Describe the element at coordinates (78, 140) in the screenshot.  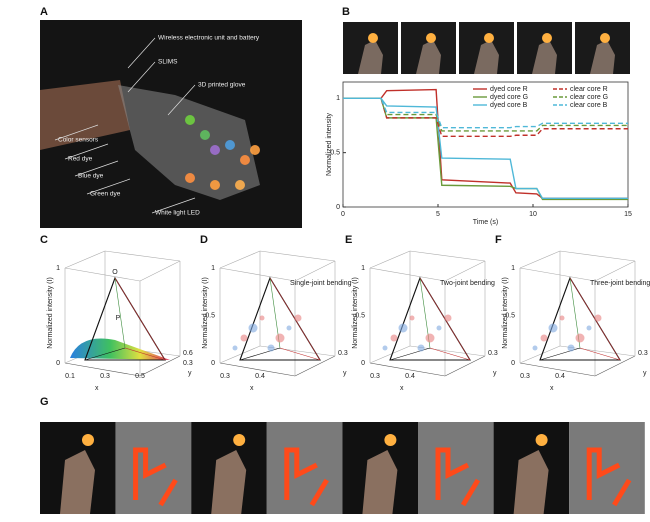
I see `callout: Color sensors` at that location.